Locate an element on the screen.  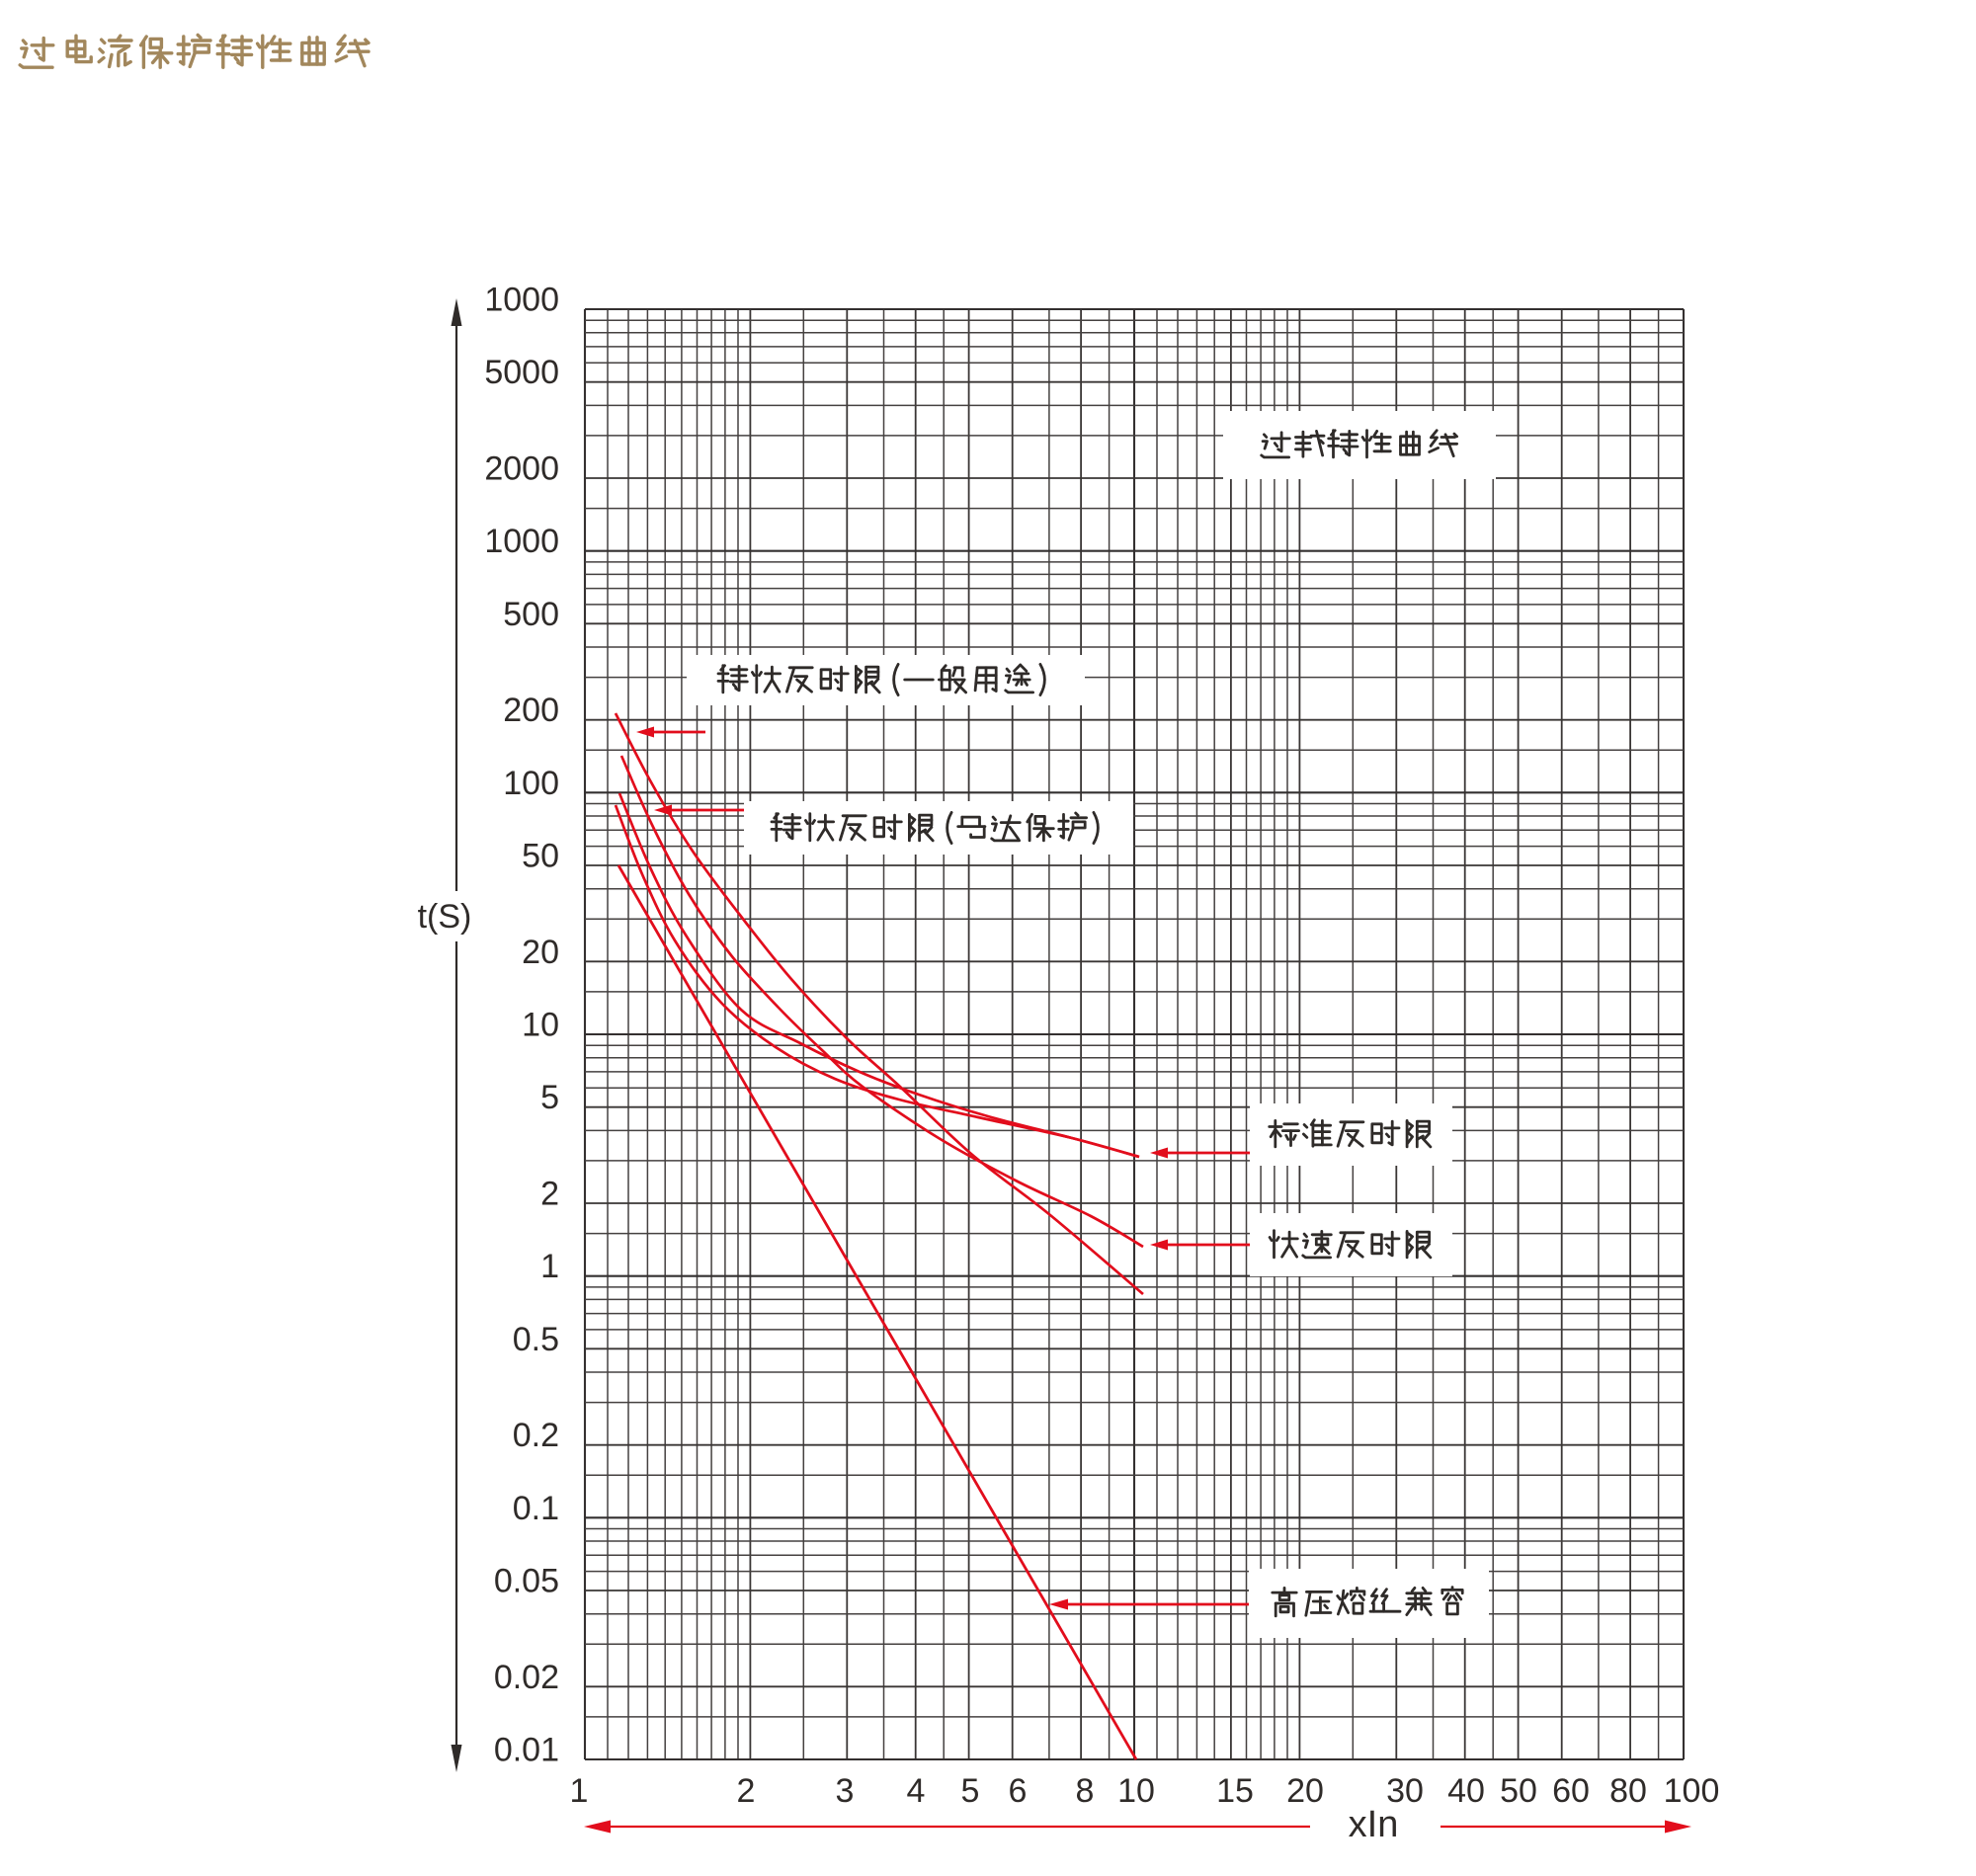
svg-text: 2000 is located at coordinates (521, 469).